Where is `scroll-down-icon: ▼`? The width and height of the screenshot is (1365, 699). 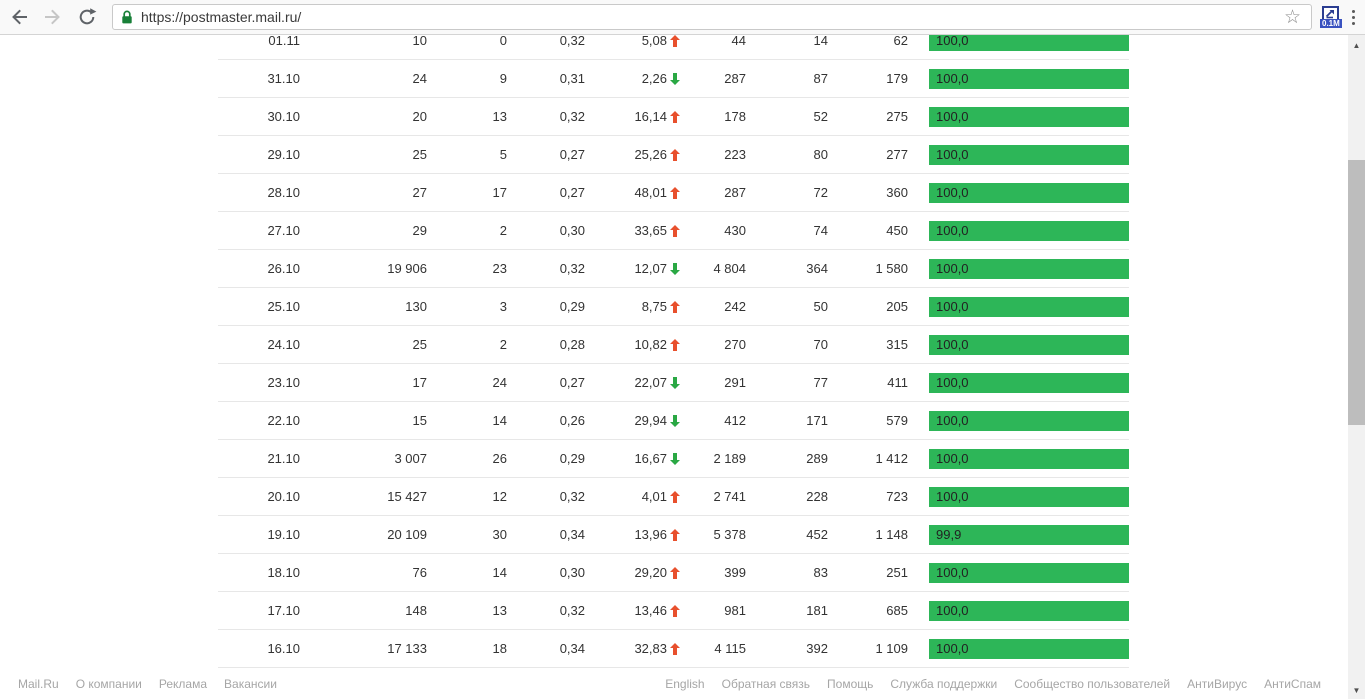 scroll-down-icon: ▼ is located at coordinates (1356, 690).